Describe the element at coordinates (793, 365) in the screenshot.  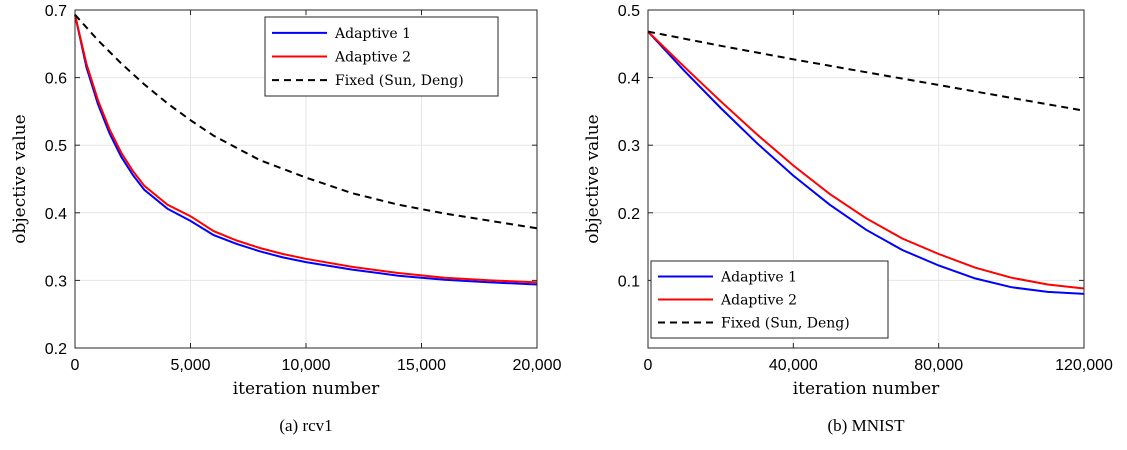
I see `x-tick-label: 40,000` at that location.